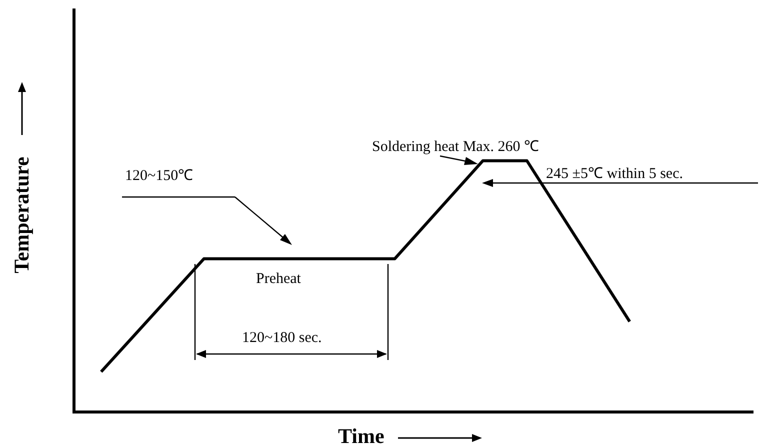  Describe the element at coordinates (22, 215) in the screenshot. I see `y-axis-title: Temperature` at that location.